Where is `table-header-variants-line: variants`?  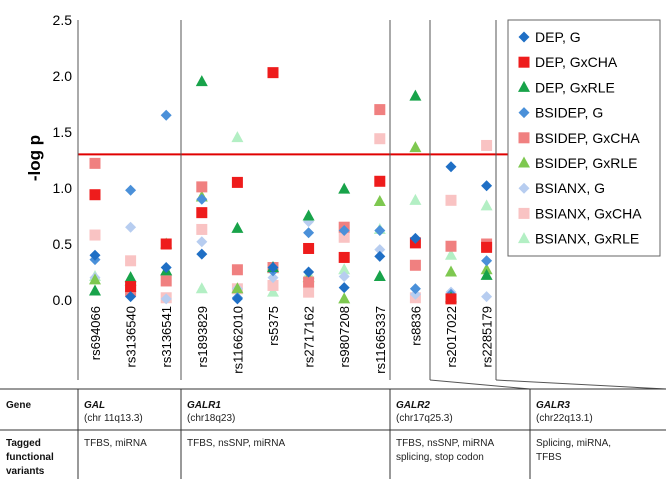
table-header-variants-line: variants is located at coordinates (25, 471).